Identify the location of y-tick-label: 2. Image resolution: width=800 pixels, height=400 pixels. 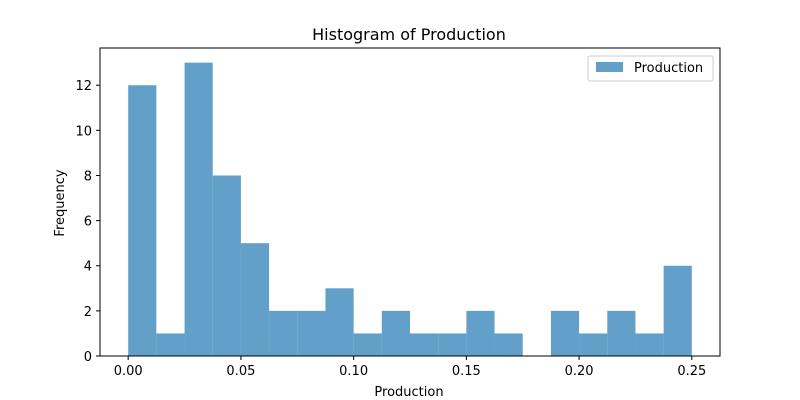
(88, 312).